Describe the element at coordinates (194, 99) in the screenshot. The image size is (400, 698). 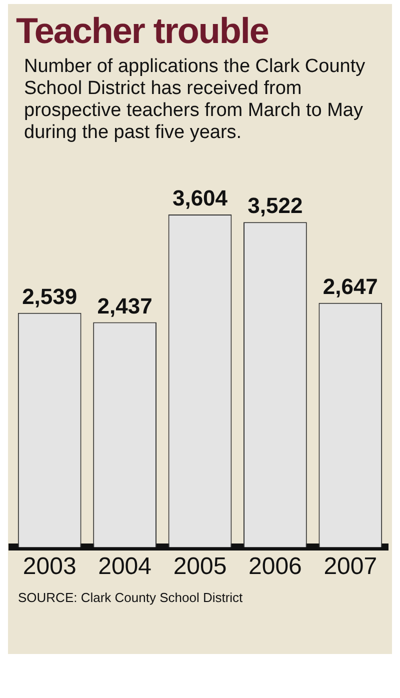
I see `chart-subtitle: Number of applications the Clark County School District has received from prospective teachers from March to May during the past five years.` at that location.